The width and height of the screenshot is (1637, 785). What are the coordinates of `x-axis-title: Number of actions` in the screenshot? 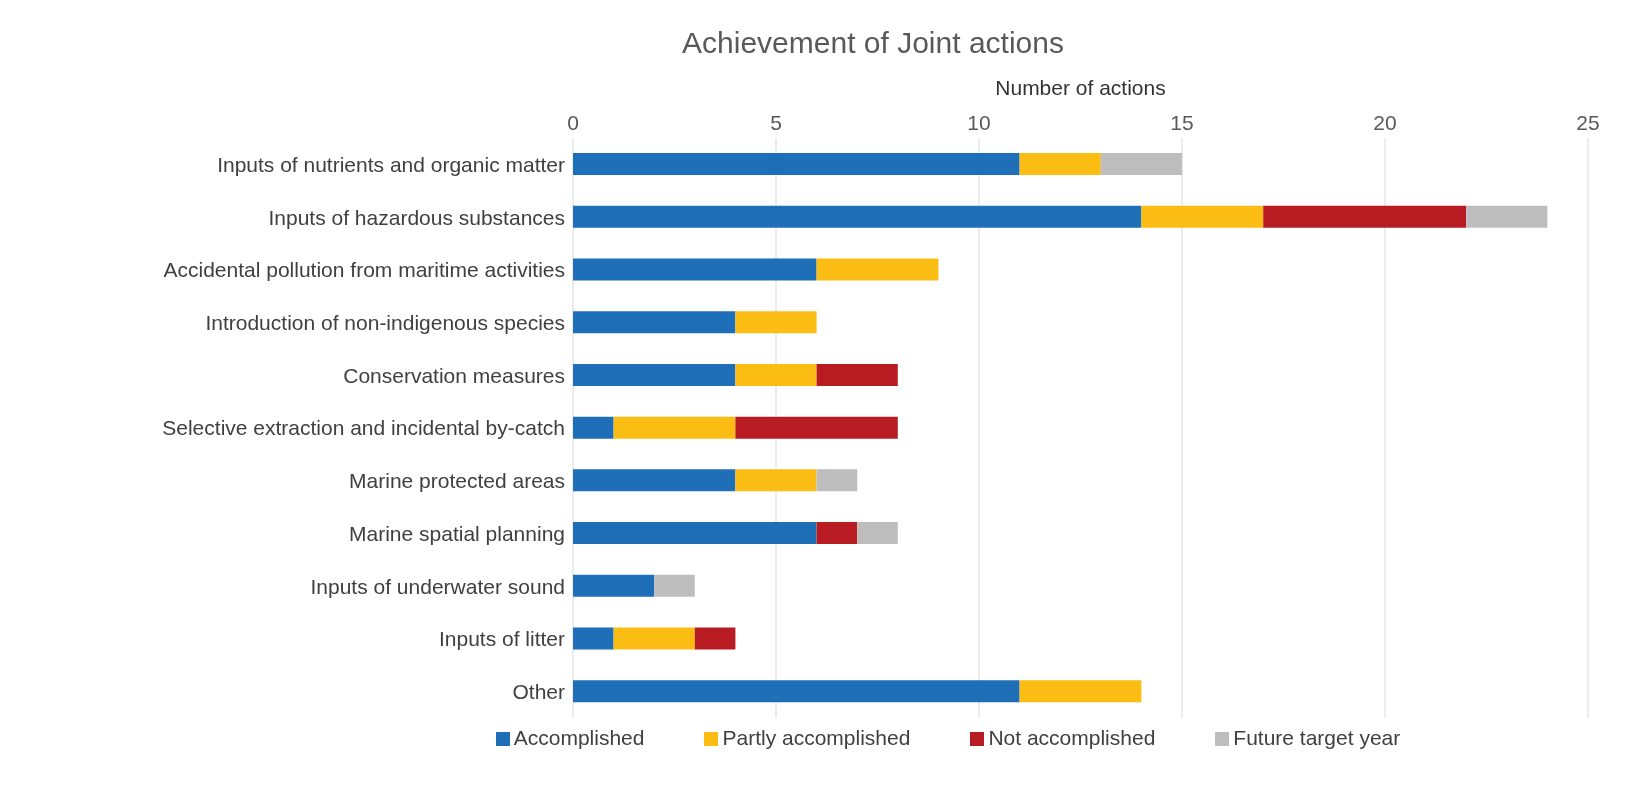 It's located at (1080, 87).